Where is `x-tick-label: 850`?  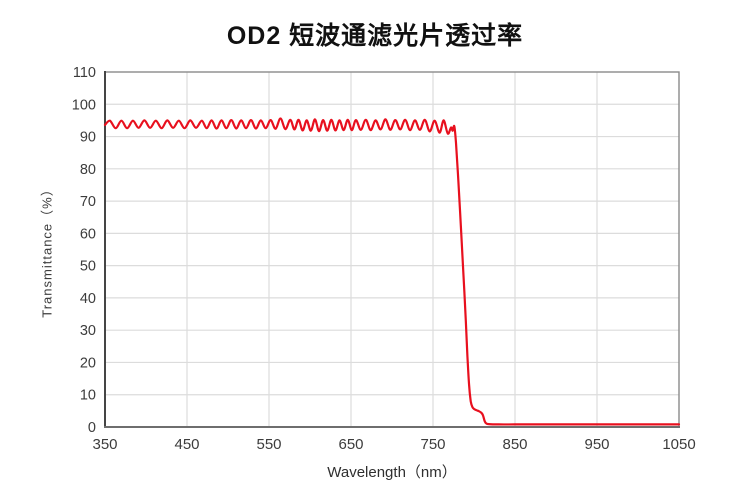 x-tick-label: 850 is located at coordinates (514, 444).